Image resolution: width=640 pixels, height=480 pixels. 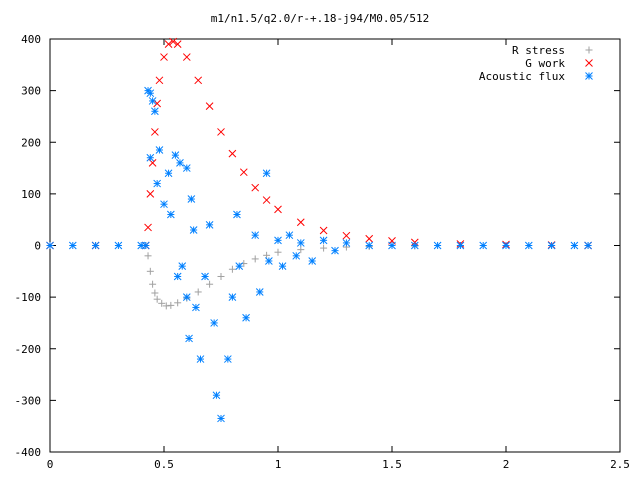 I want to click on legend-label: Acoustic flux, so click(x=522, y=76).